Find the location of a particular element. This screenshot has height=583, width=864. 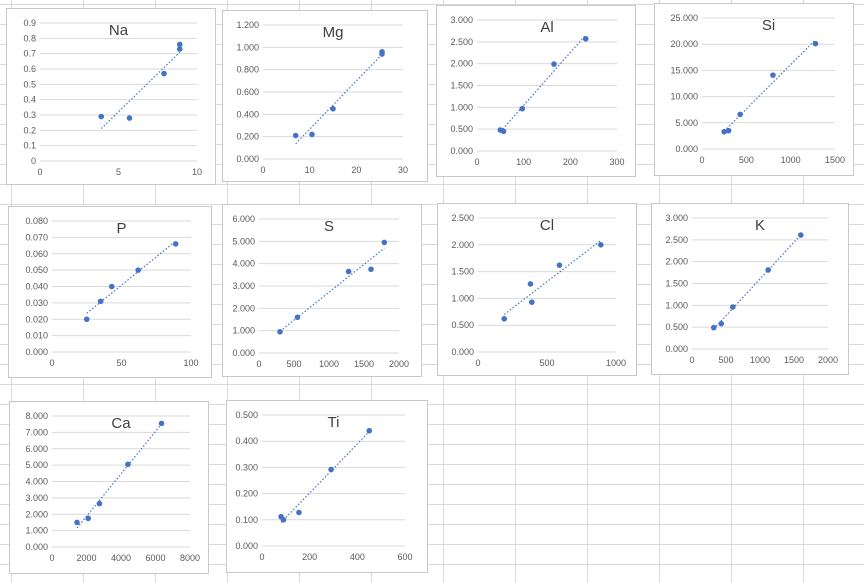

y-tick-label: 6.000 is located at coordinates (36, 449).